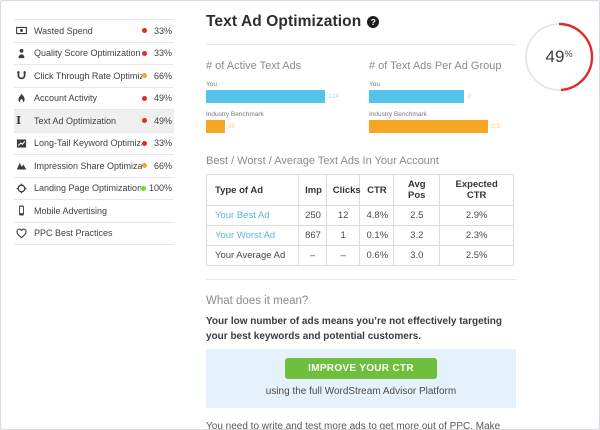  I want to click on sidebar-item-score: 100%, so click(160, 188).